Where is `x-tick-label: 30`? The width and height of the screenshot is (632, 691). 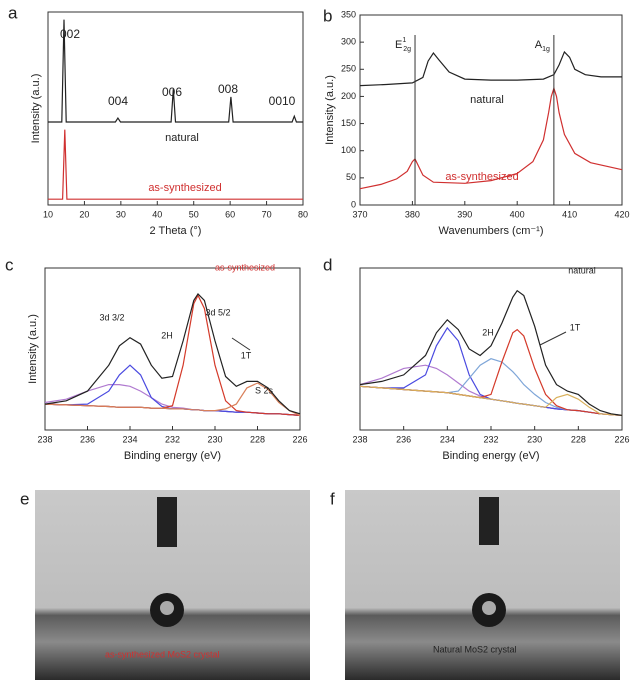 x-tick-label: 30 is located at coordinates (121, 214).